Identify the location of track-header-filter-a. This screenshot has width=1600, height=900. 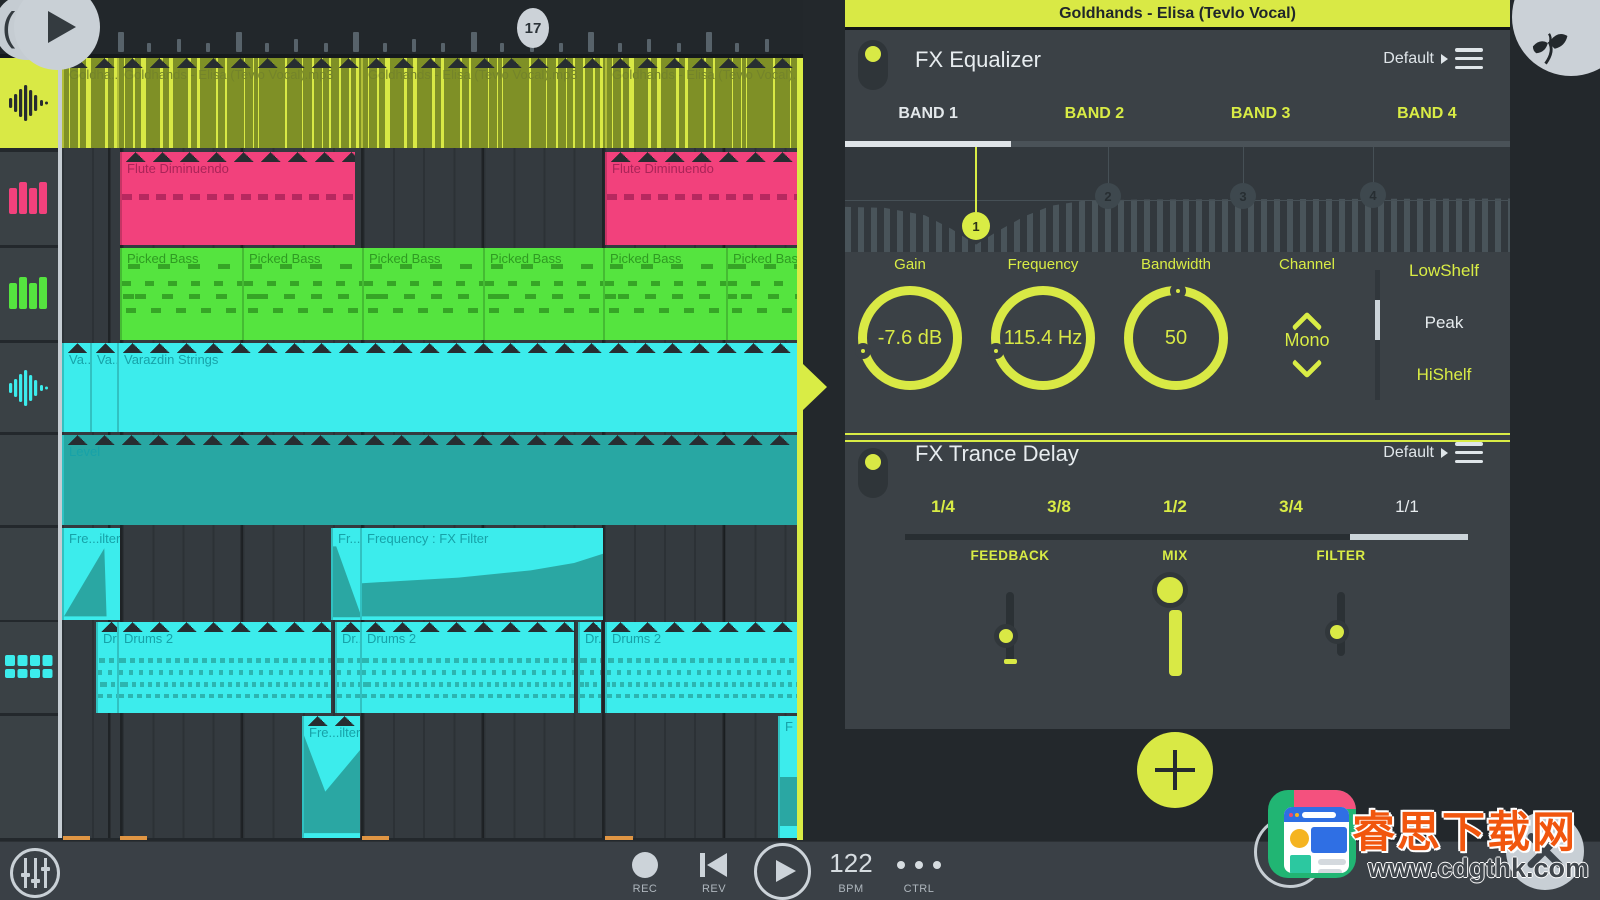
(29, 574).